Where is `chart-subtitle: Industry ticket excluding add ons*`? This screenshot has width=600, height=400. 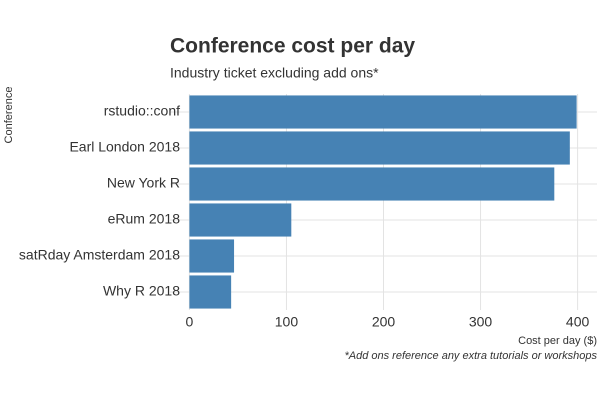
chart-subtitle: Industry ticket excluding add ons* is located at coordinates (274, 73).